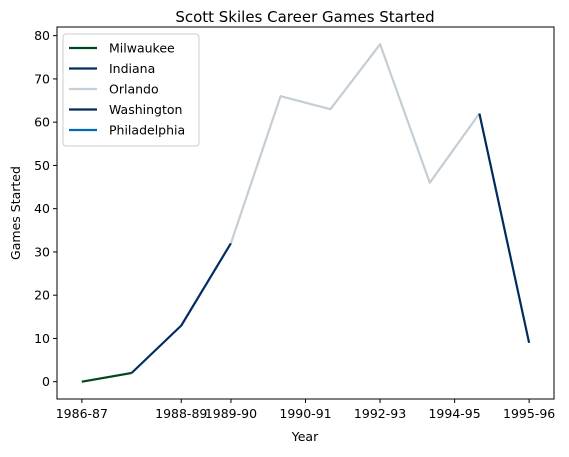 The height and width of the screenshot is (457, 569). I want to click on series-line-milwaukee, so click(106, 377).